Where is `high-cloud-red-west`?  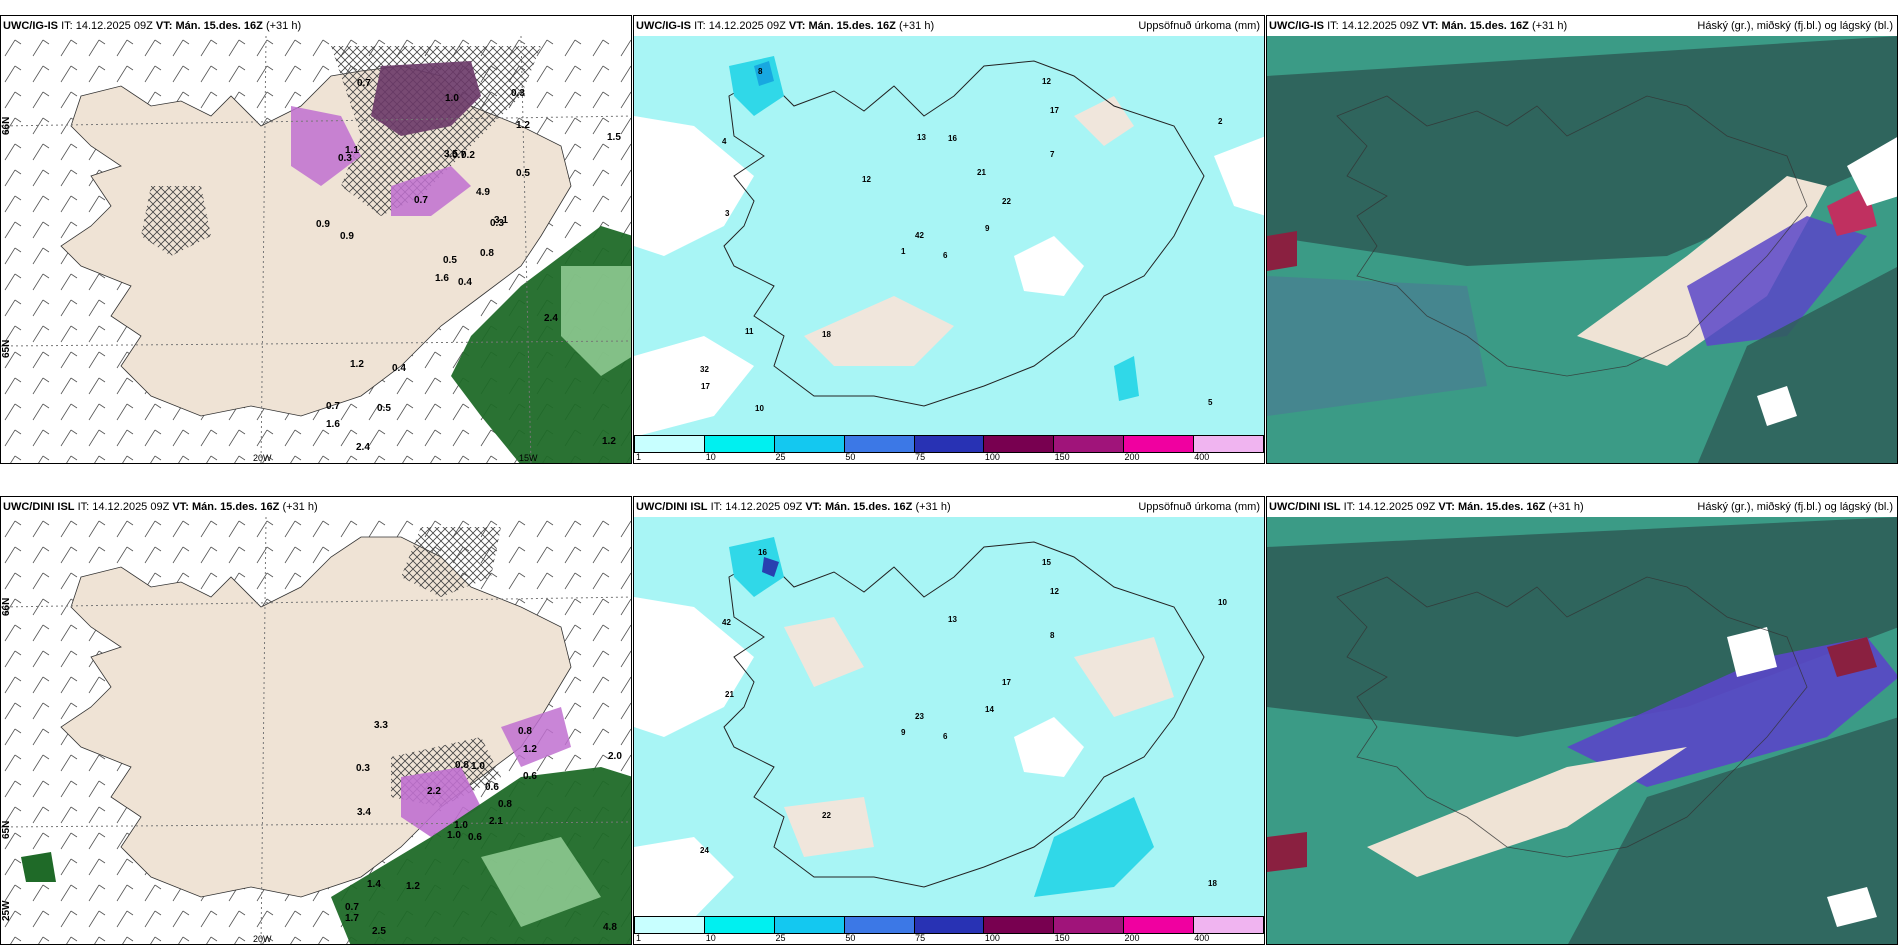 high-cloud-red-west is located at coordinates (1287, 852).